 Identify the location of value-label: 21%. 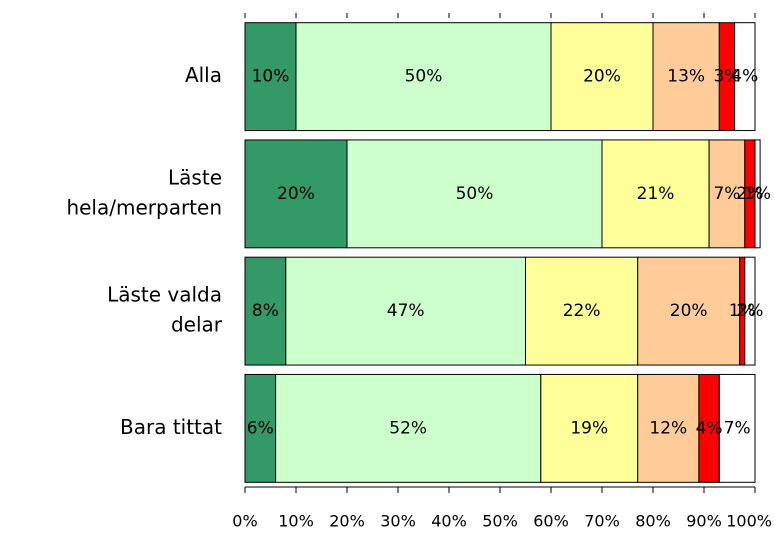
(656, 194).